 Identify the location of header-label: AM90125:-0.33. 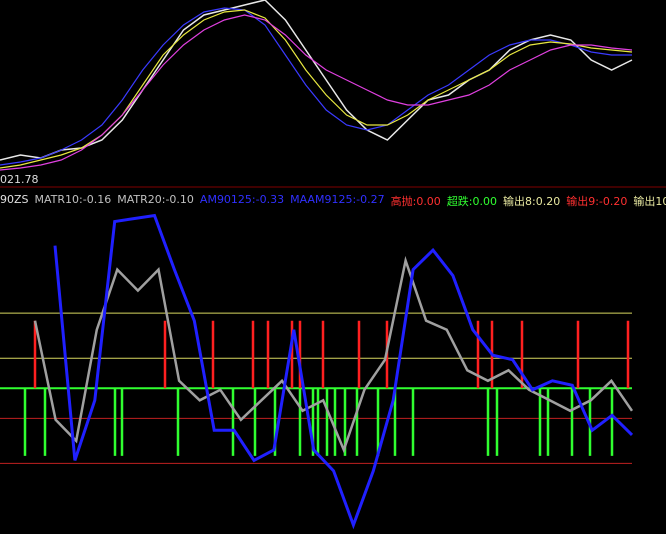
(242, 199).